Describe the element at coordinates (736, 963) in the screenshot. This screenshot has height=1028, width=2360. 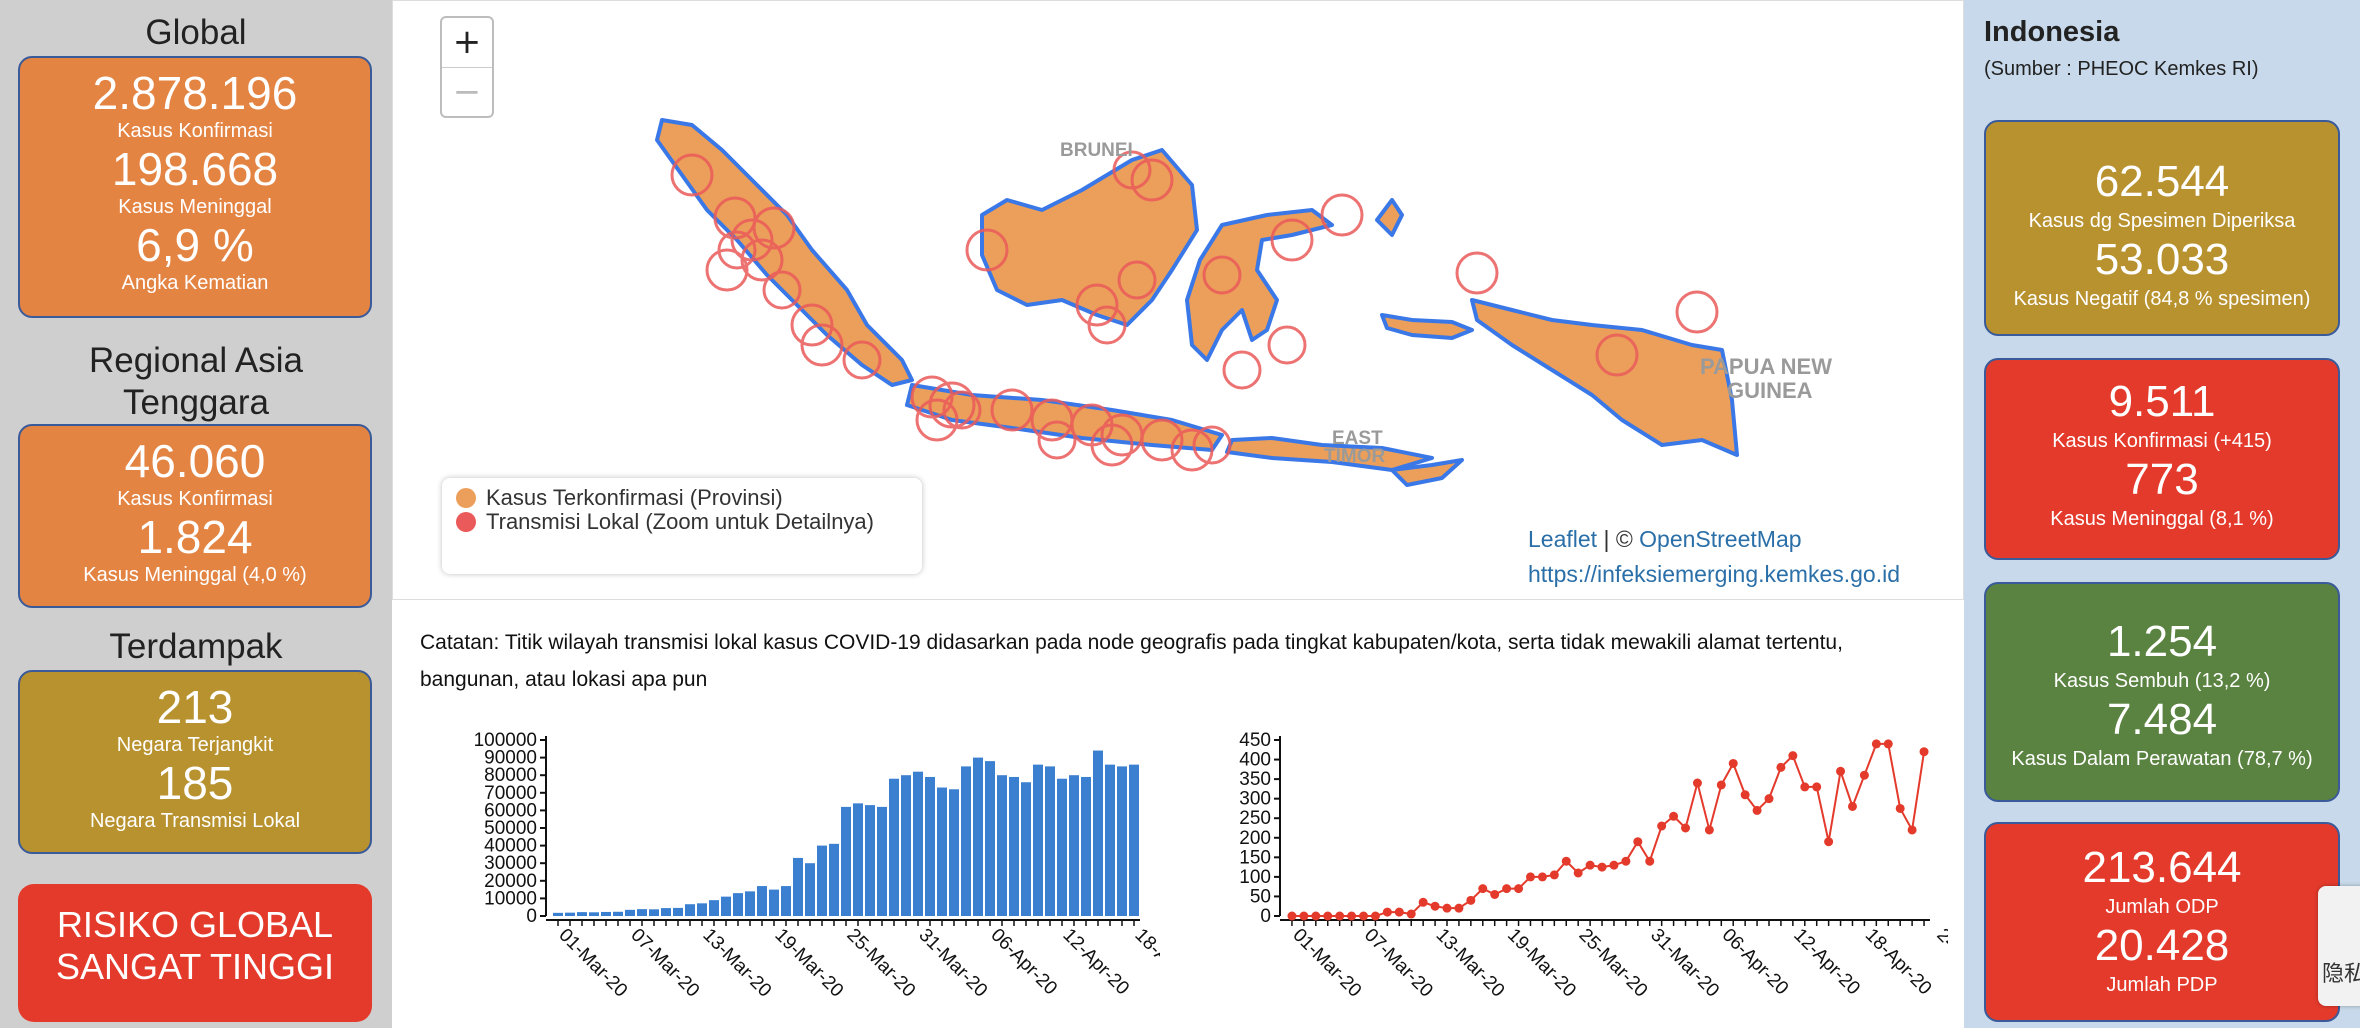
I see `x-tick-label: 13-Mar-20` at that location.